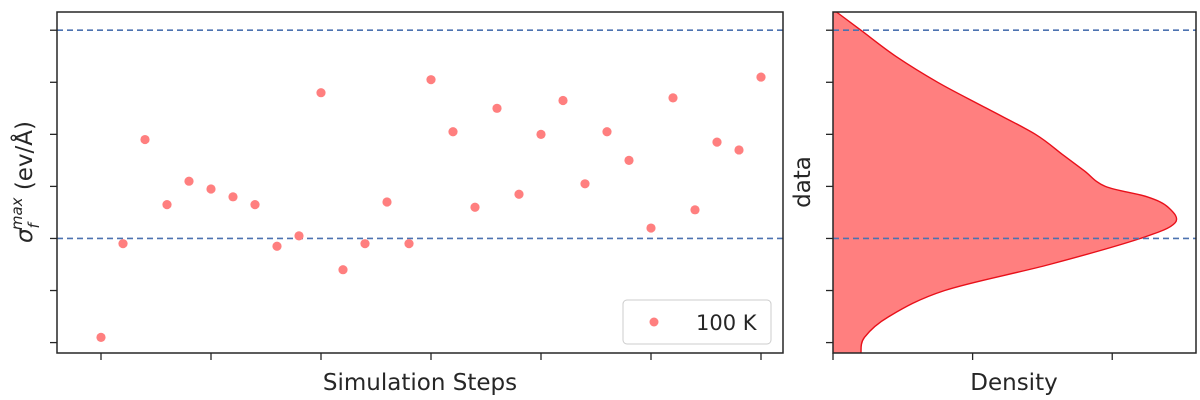 The height and width of the screenshot is (400, 1200). What do you see at coordinates (727, 323) in the screenshot?
I see `legend-label: 100 K` at bounding box center [727, 323].